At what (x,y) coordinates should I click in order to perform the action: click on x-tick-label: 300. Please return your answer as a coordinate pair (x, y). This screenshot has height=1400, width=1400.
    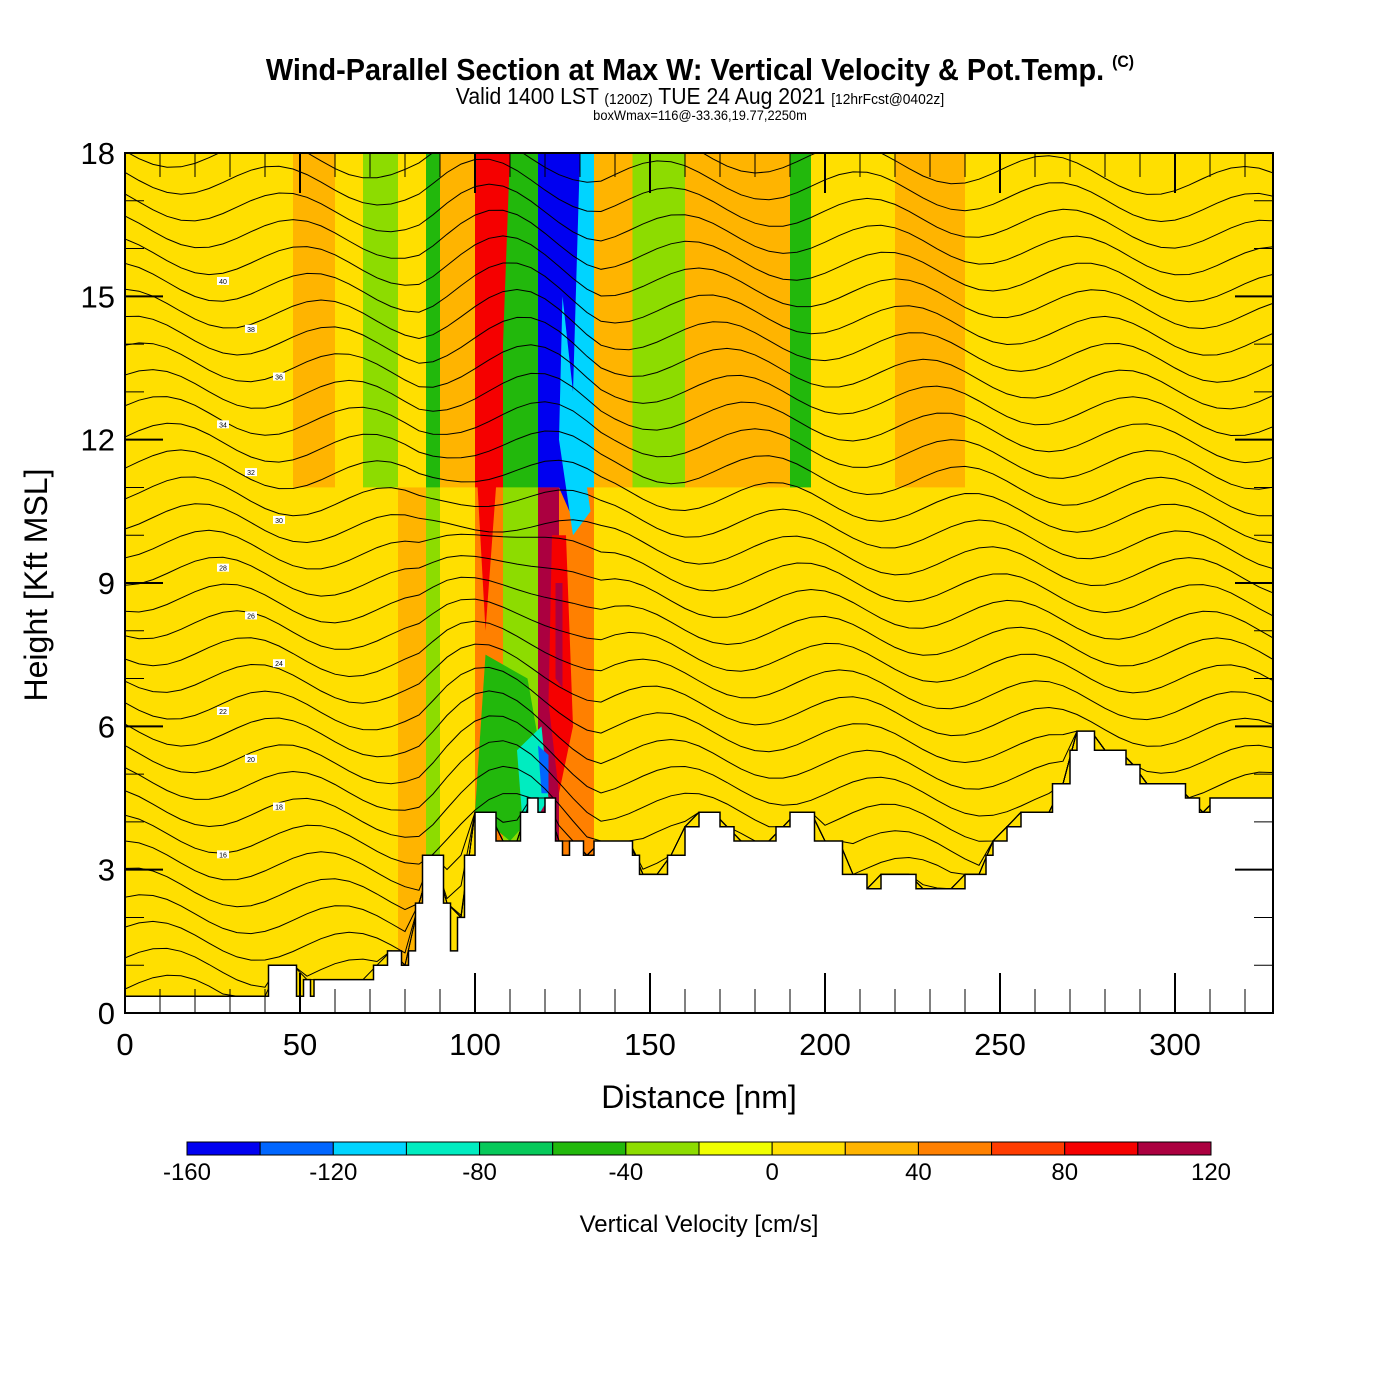
    Looking at the image, I should click on (1175, 1044).